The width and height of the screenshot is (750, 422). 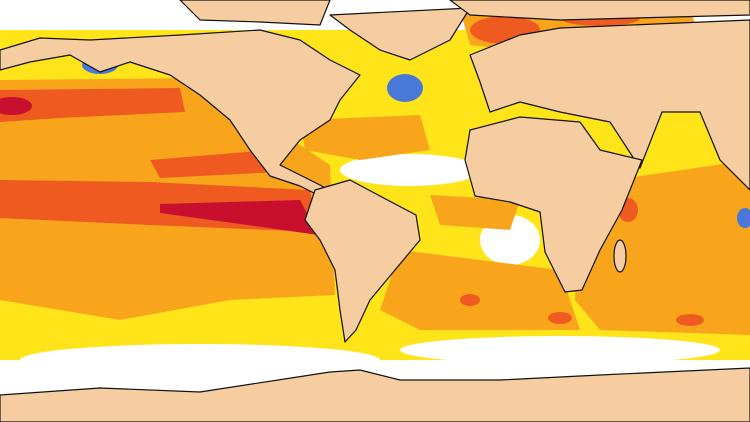 I want to click on anomaly-very-hot, so click(x=159, y=166).